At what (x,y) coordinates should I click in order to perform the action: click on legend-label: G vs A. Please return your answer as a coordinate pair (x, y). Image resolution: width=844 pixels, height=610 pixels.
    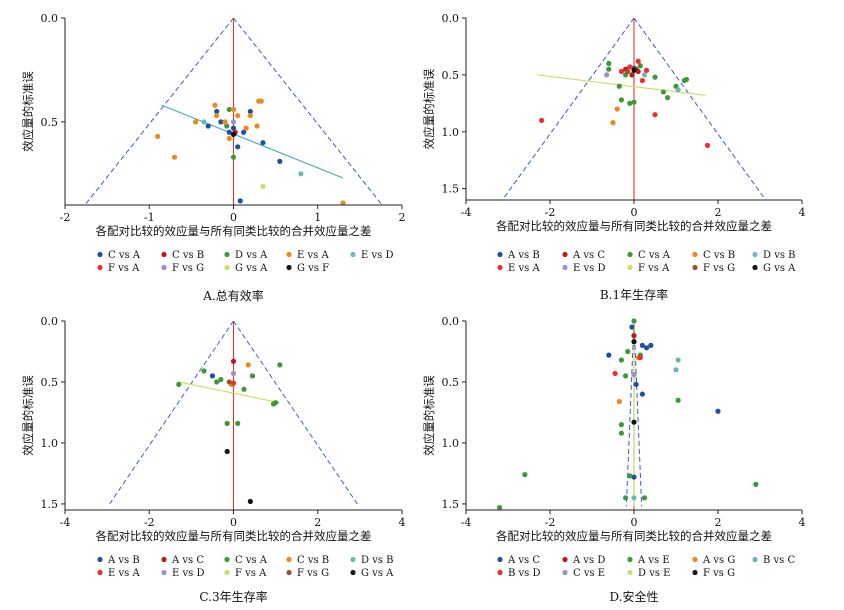
    Looking at the image, I should click on (251, 268).